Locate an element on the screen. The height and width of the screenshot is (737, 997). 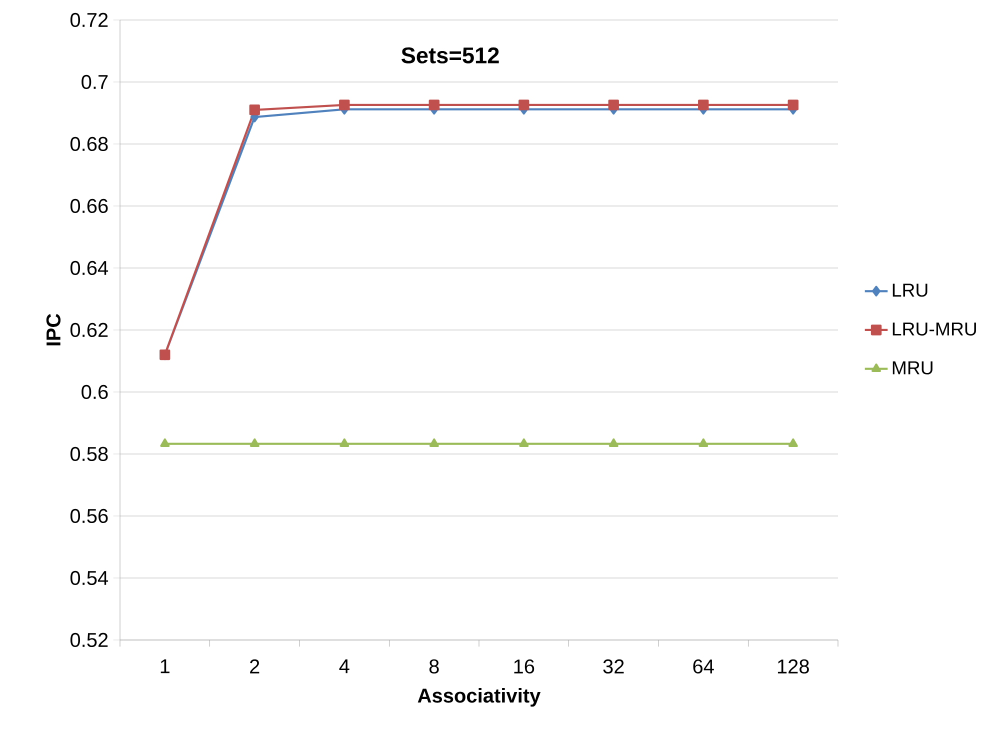
text: Sets=512 is located at coordinates (450, 55).